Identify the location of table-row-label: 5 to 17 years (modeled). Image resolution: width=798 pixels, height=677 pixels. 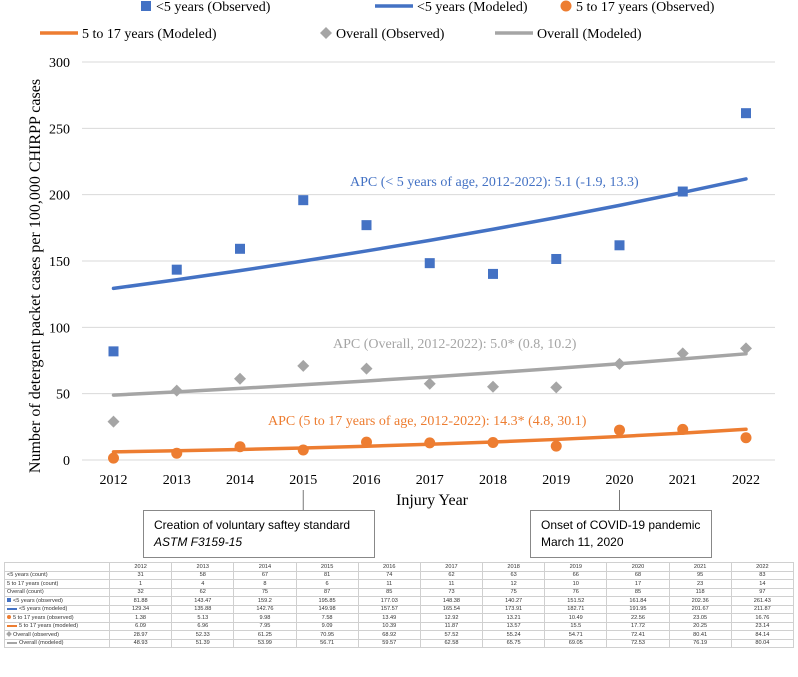
(57, 626).